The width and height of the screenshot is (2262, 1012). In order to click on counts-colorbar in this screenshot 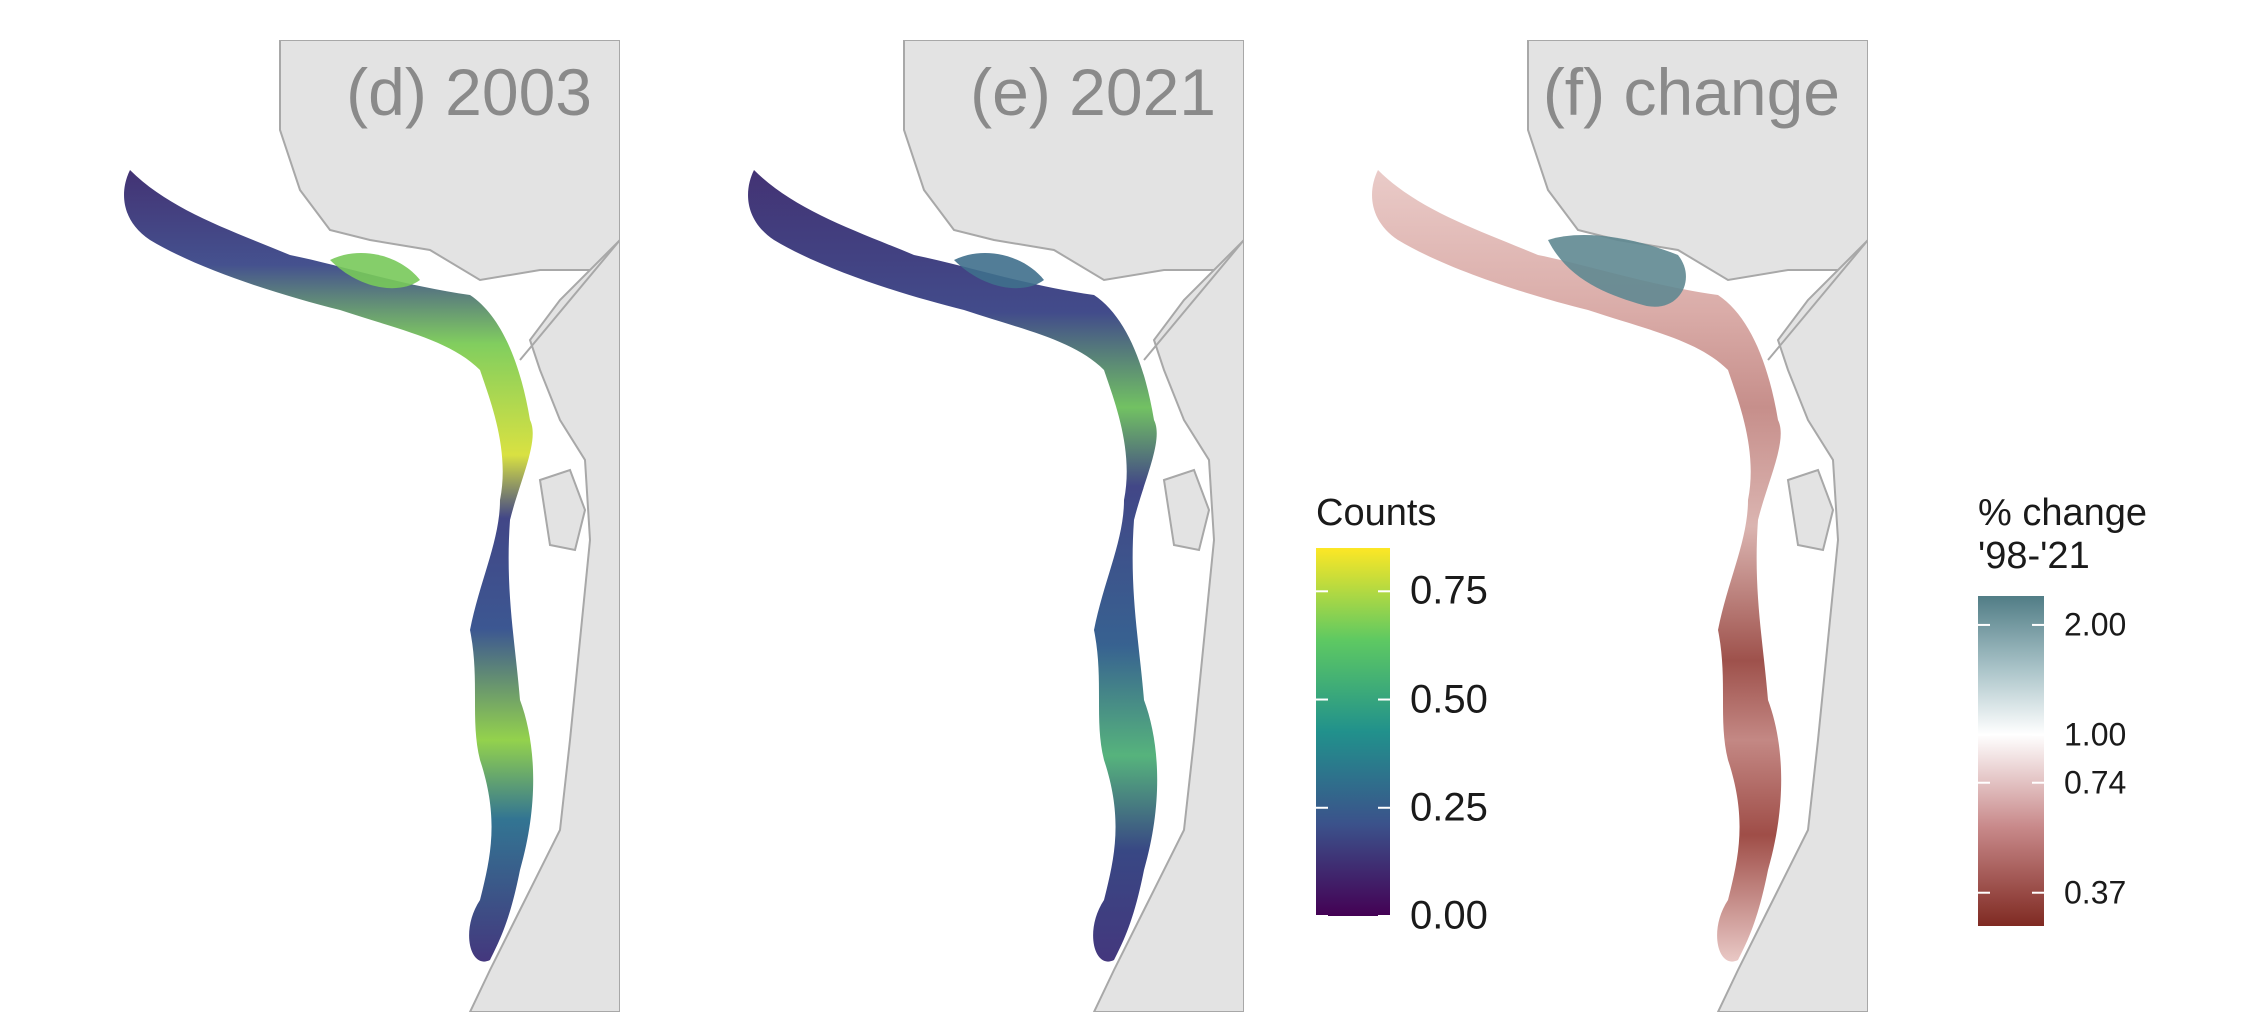, I will do `click(1353, 732)`.